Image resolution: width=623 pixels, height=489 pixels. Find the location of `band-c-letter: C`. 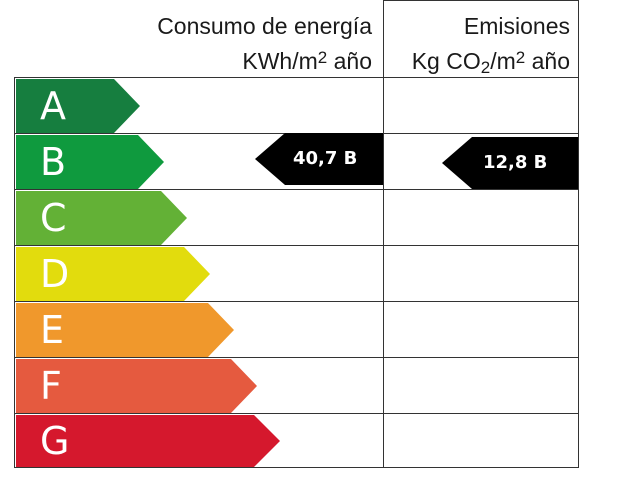

band-c-letter: C is located at coordinates (53, 218).